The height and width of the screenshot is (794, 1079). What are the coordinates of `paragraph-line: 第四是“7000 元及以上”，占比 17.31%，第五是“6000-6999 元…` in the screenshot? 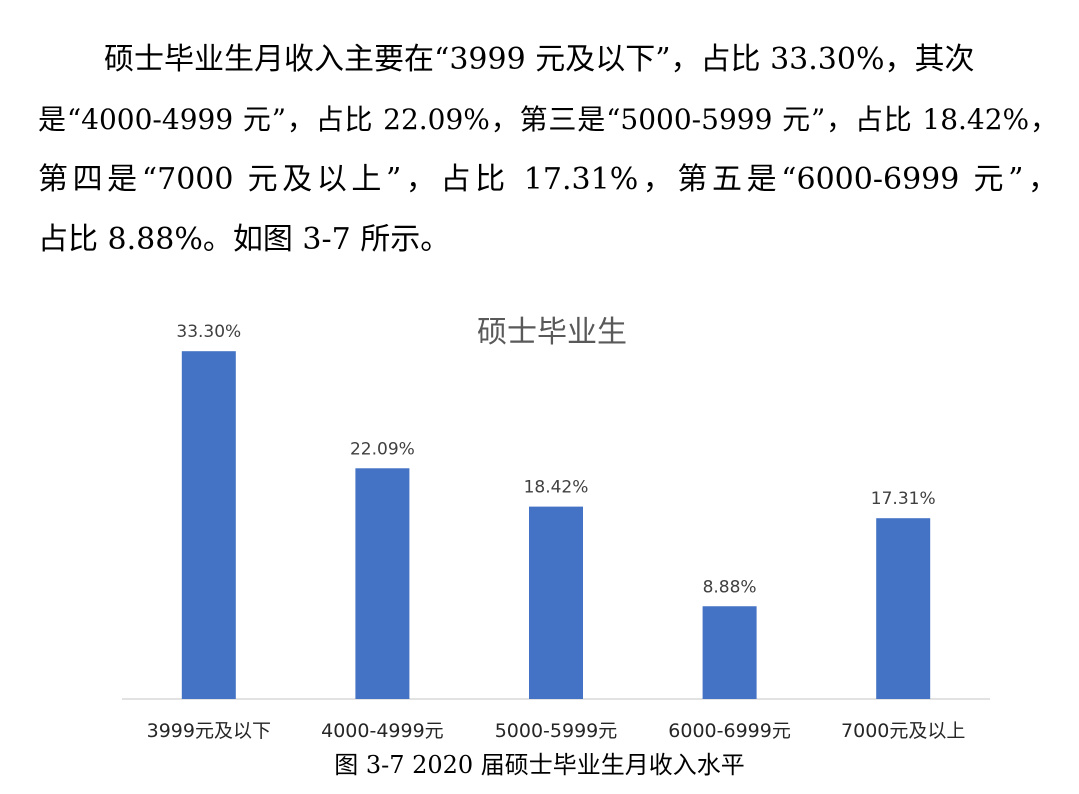 It's located at (548, 179).